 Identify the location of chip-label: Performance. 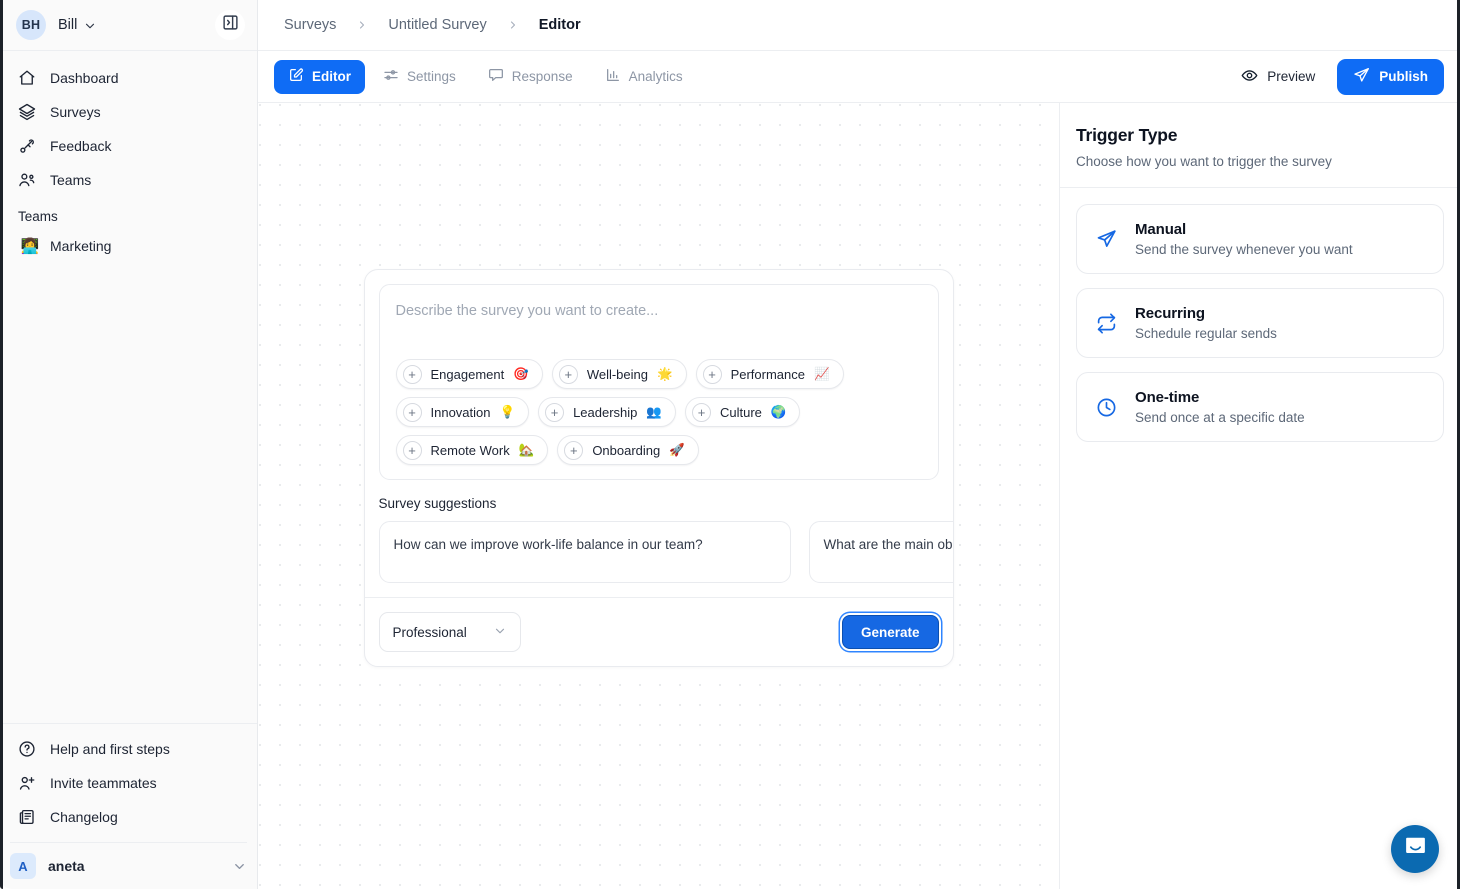
(767, 374).